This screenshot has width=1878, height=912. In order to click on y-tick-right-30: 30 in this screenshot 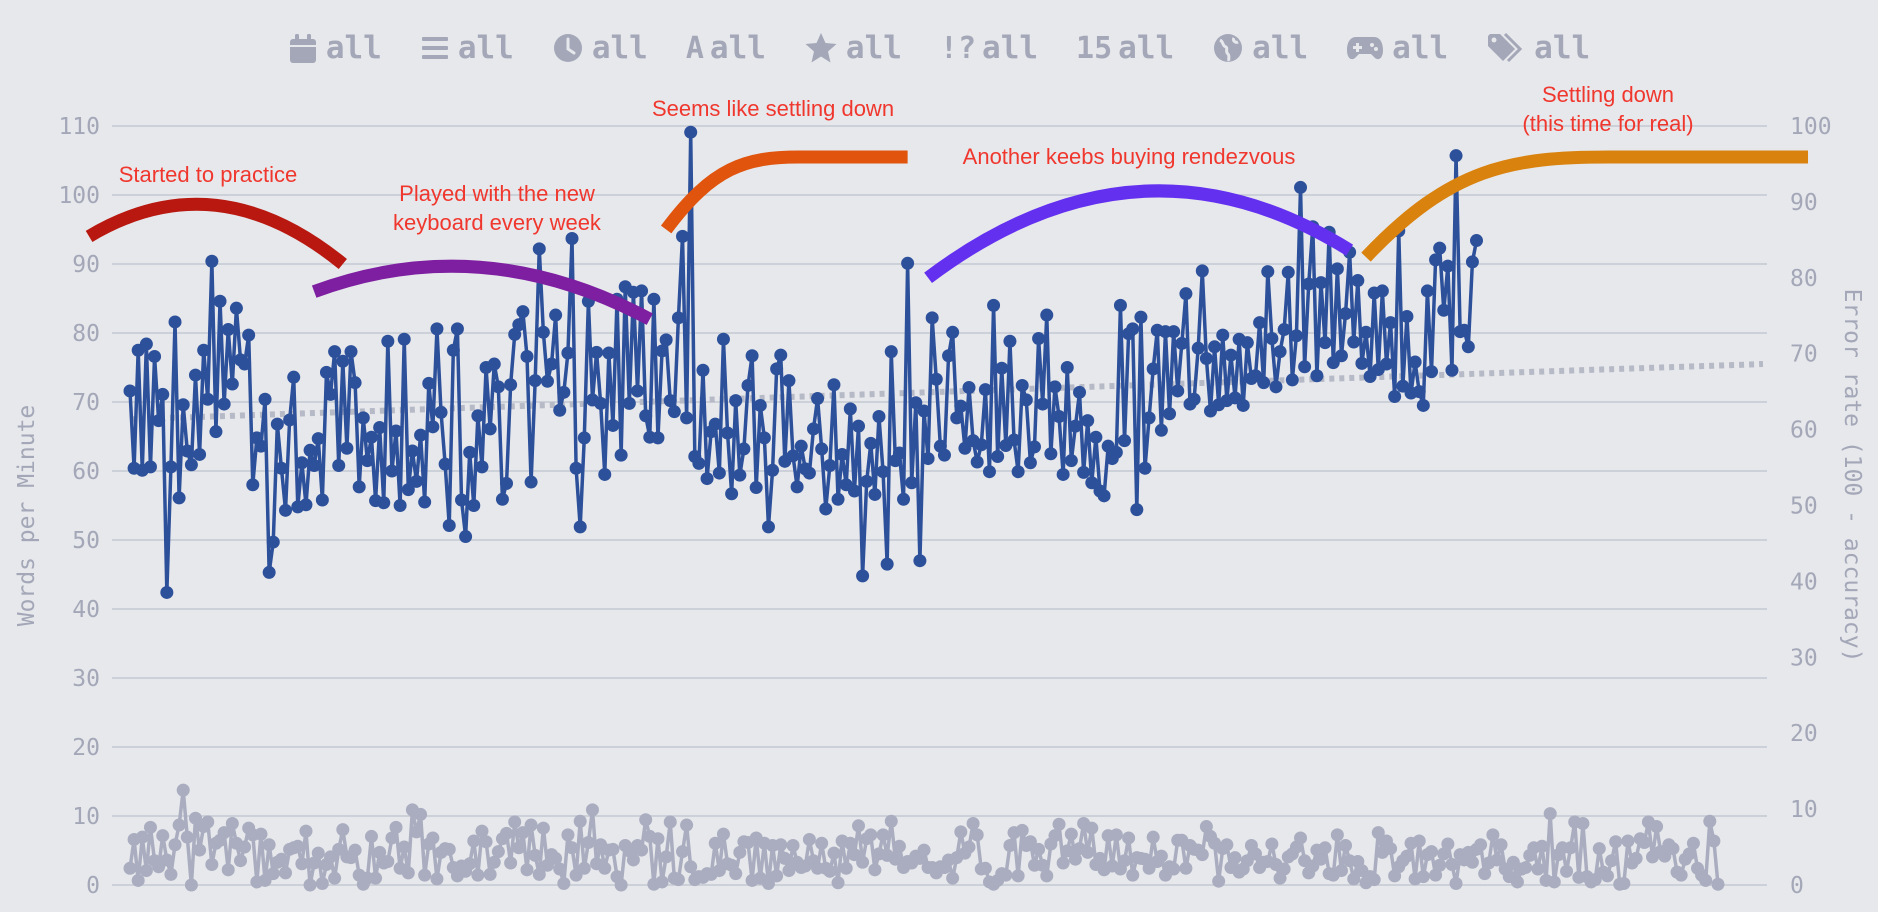, I will do `click(1804, 658)`.